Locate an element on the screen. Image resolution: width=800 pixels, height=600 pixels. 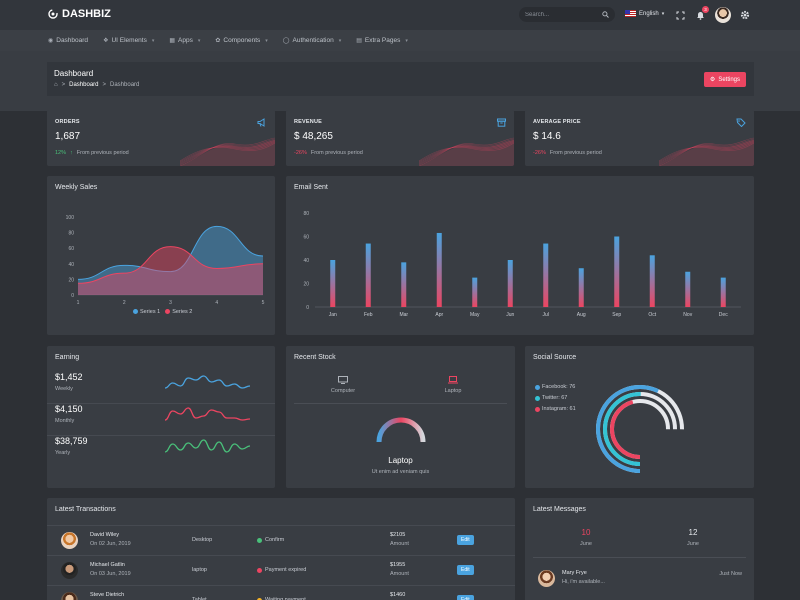
bar-nov is located at coordinates (688, 289).